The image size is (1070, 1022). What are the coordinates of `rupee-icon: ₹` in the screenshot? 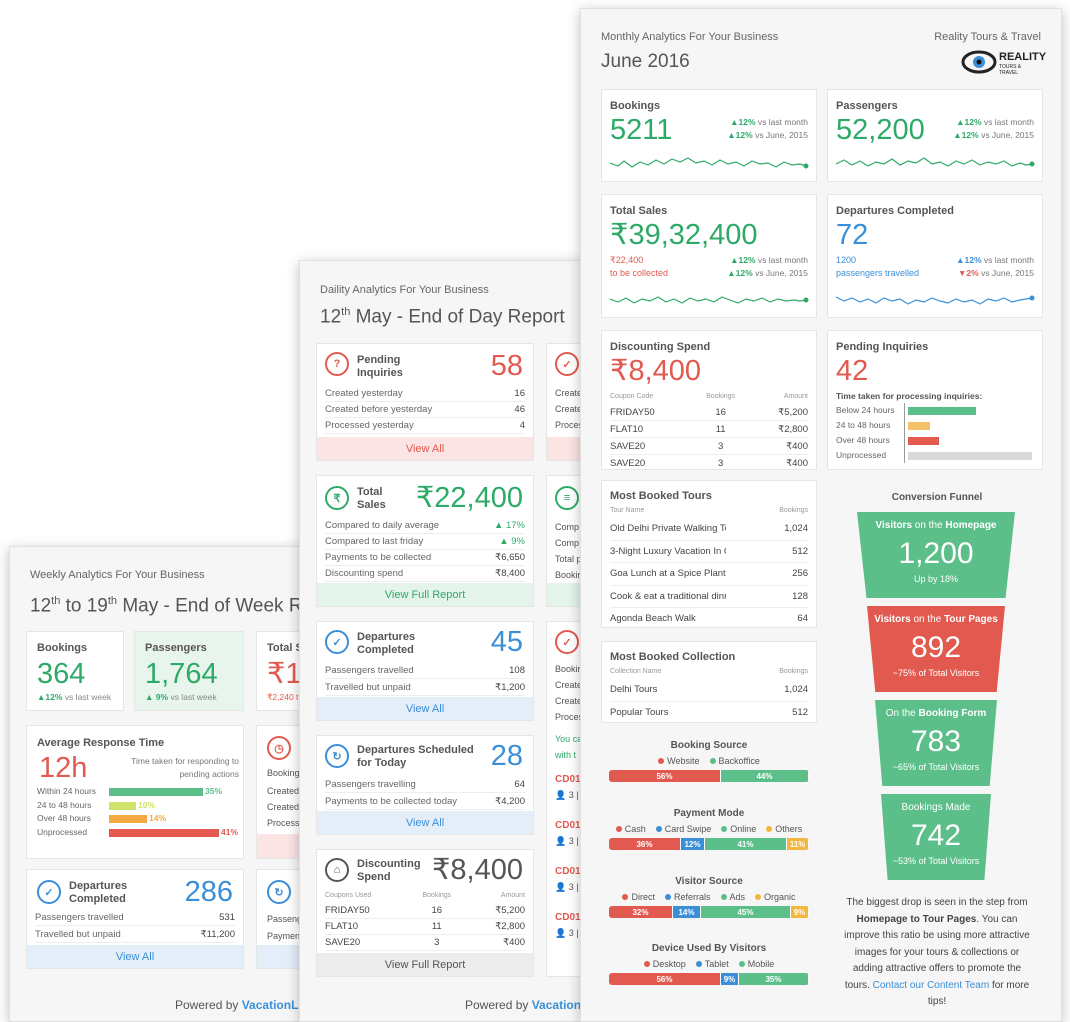 It's located at (337, 498).